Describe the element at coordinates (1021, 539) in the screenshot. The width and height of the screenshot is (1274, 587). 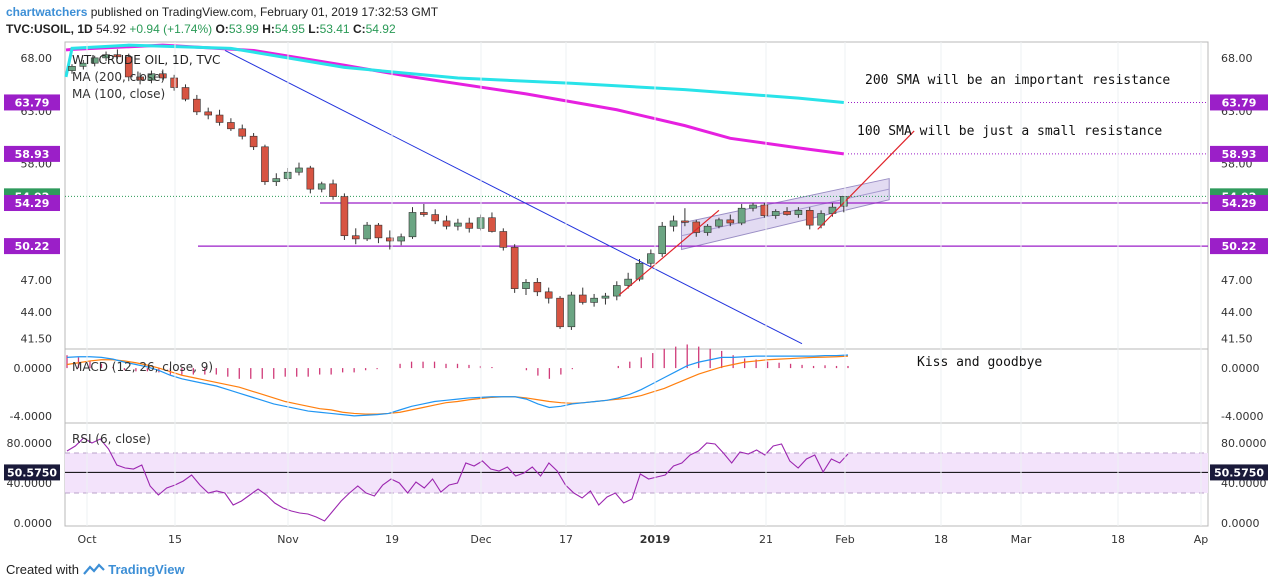
I see `x-tick-label: Mar` at that location.